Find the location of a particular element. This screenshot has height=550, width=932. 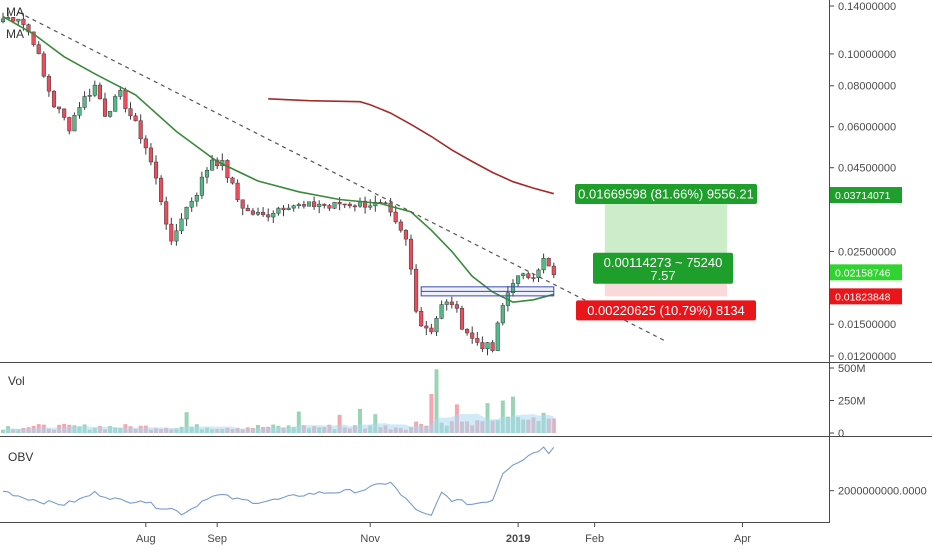

stop-loss-label-text: 0.00220625 (10.79%) 8134 is located at coordinates (666, 310).